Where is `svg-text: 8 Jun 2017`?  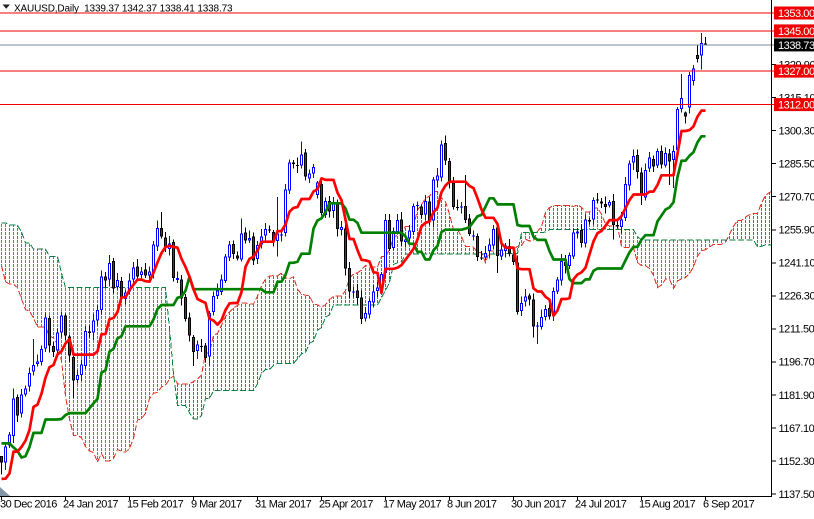
svg-text: 8 Jun 2017 is located at coordinates (472, 505).